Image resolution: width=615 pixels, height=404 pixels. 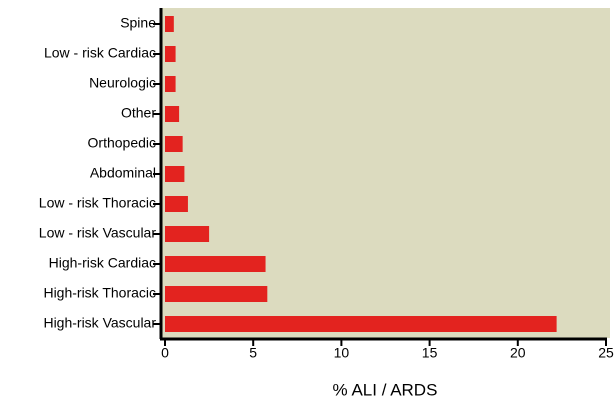 I want to click on y-tick-label: Other, so click(x=138, y=113).